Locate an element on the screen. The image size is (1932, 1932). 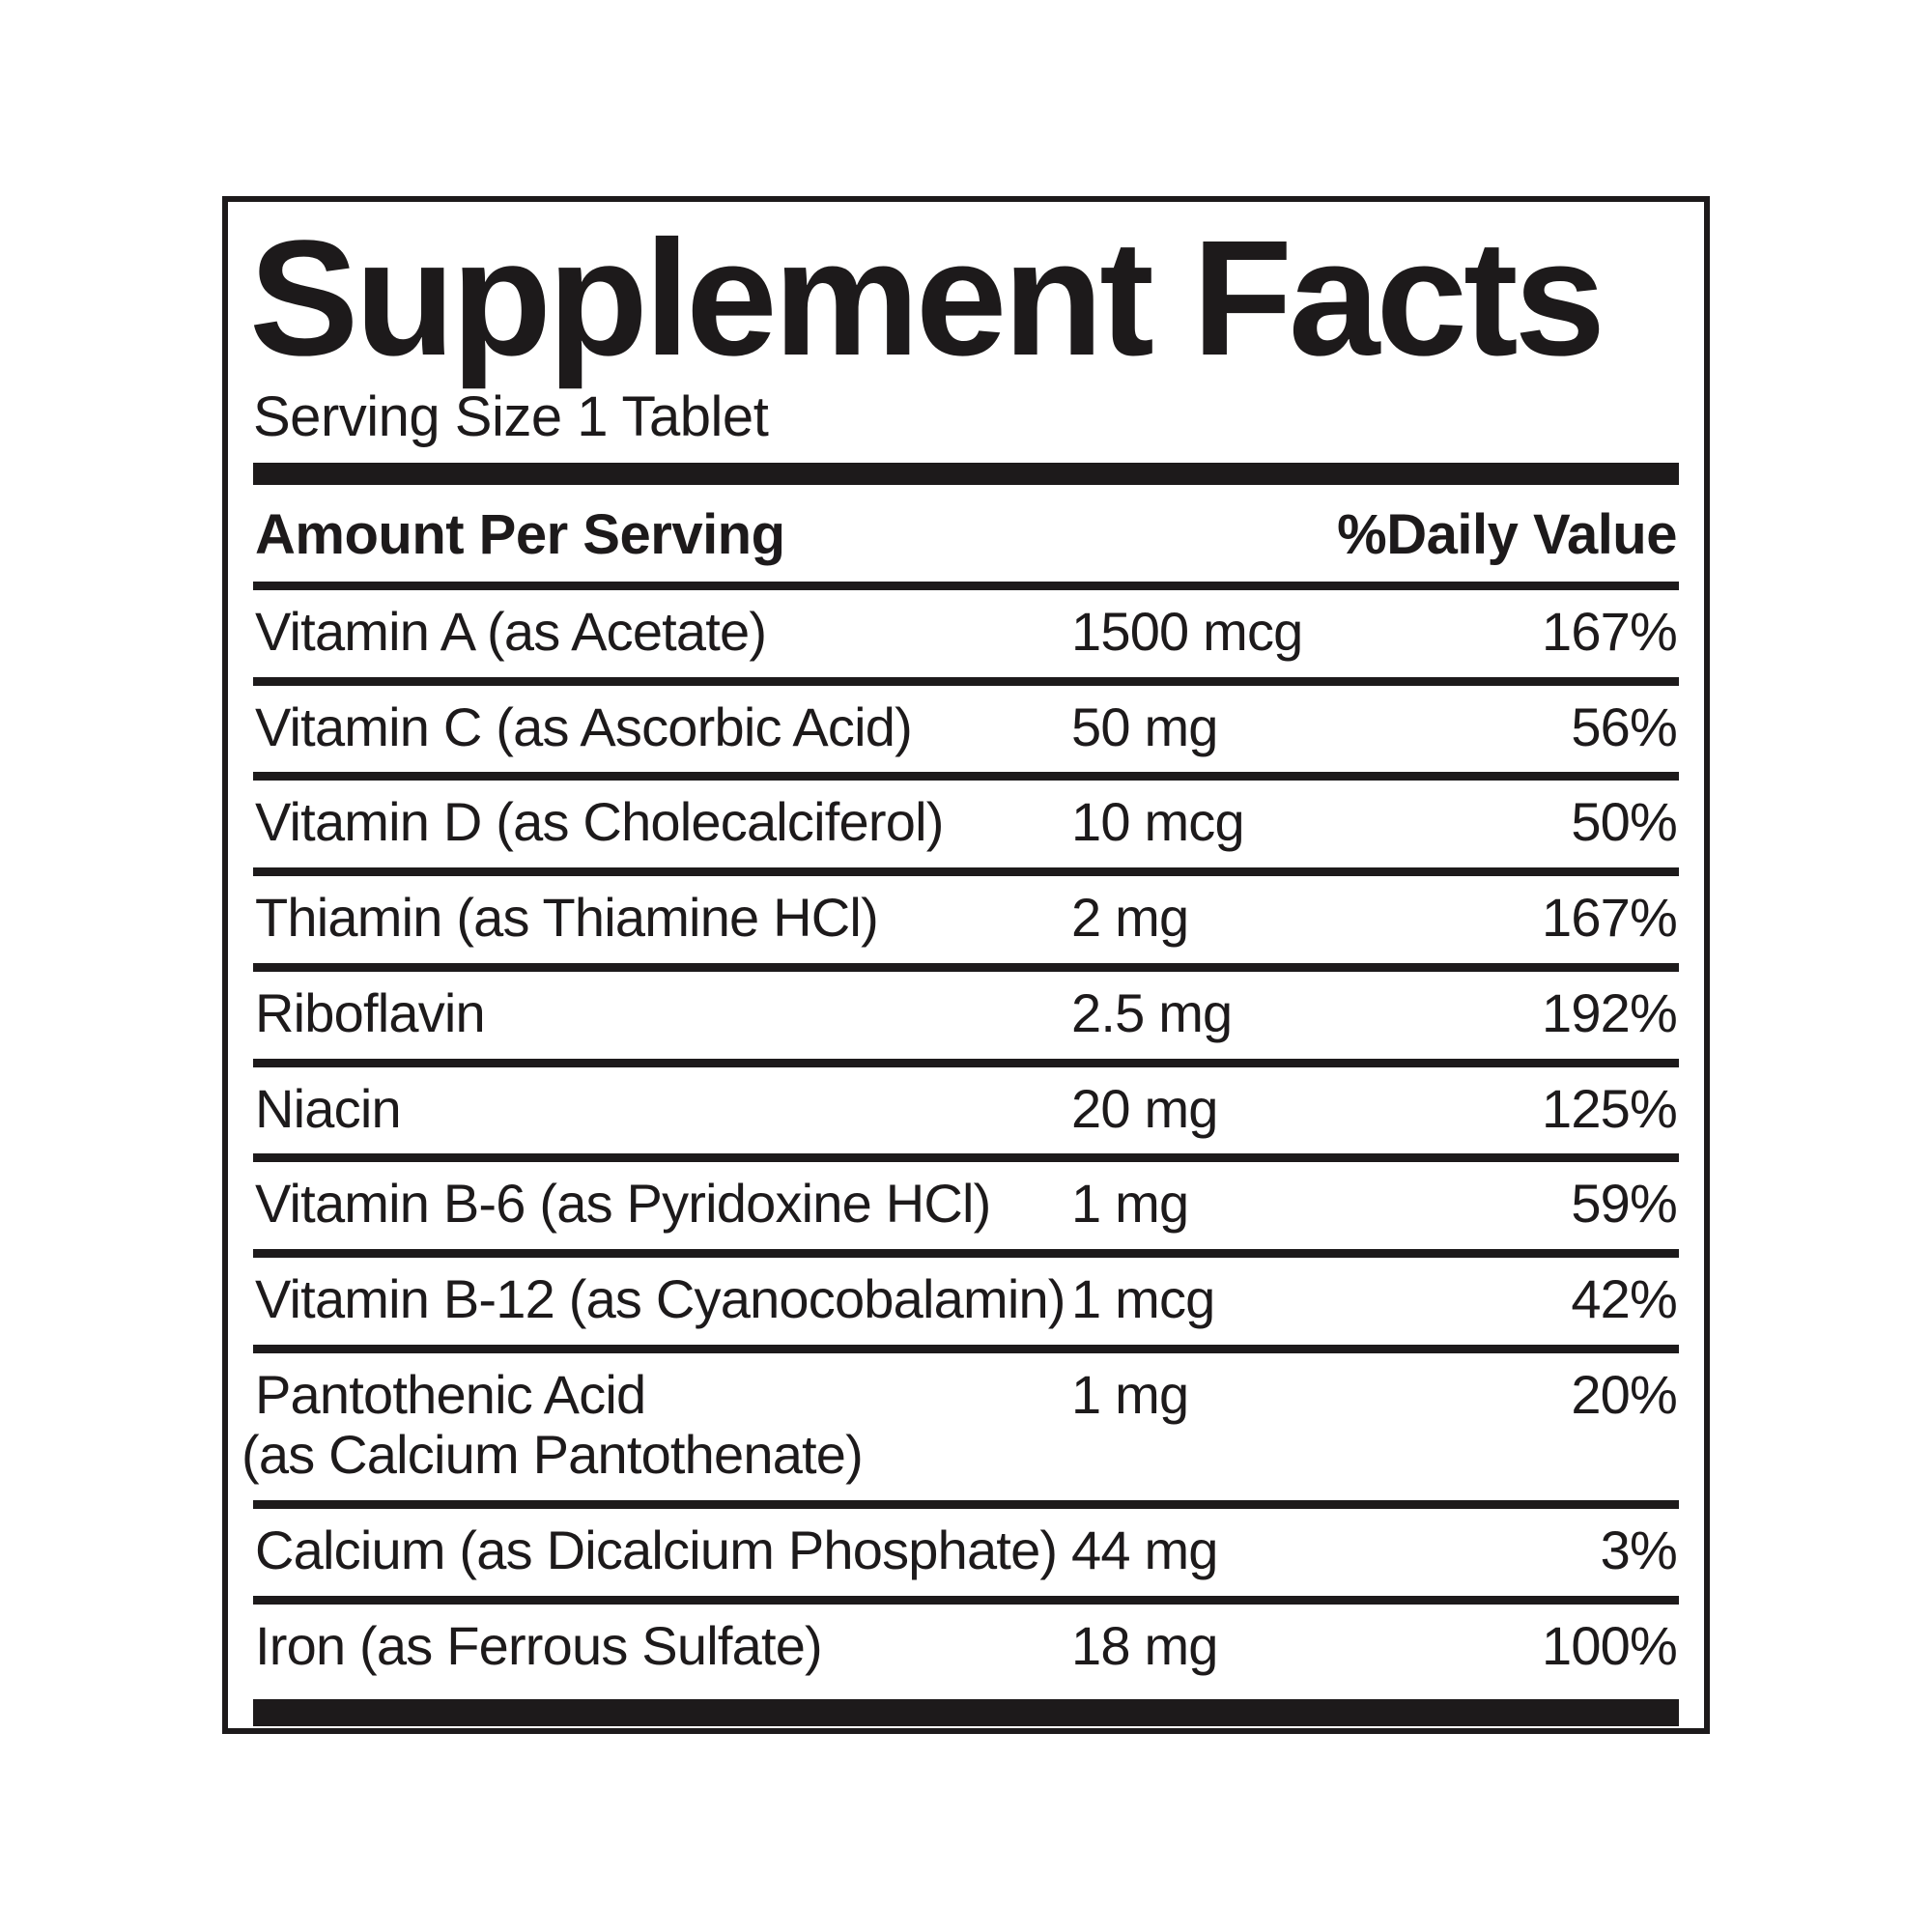
nutrient-row-thiamin: Thiamin (as Thiamine HCl) 2 mg 167% is located at coordinates (966, 919).